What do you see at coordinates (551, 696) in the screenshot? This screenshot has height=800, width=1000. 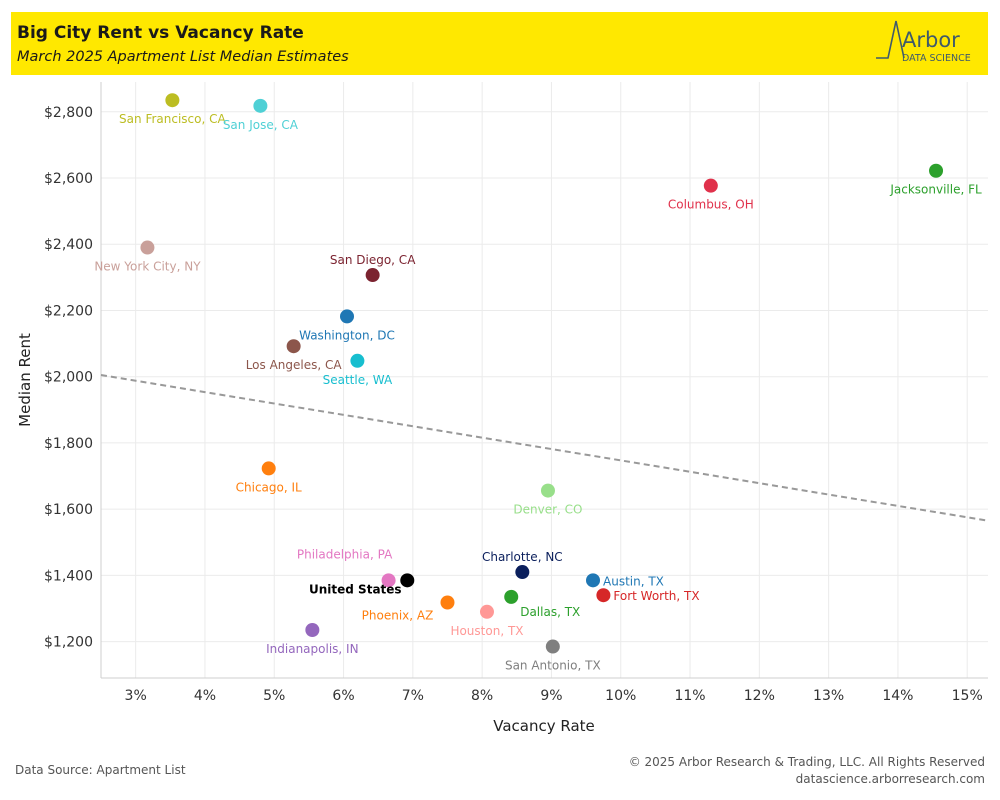 I see `x-tick-label: 9%` at bounding box center [551, 696].